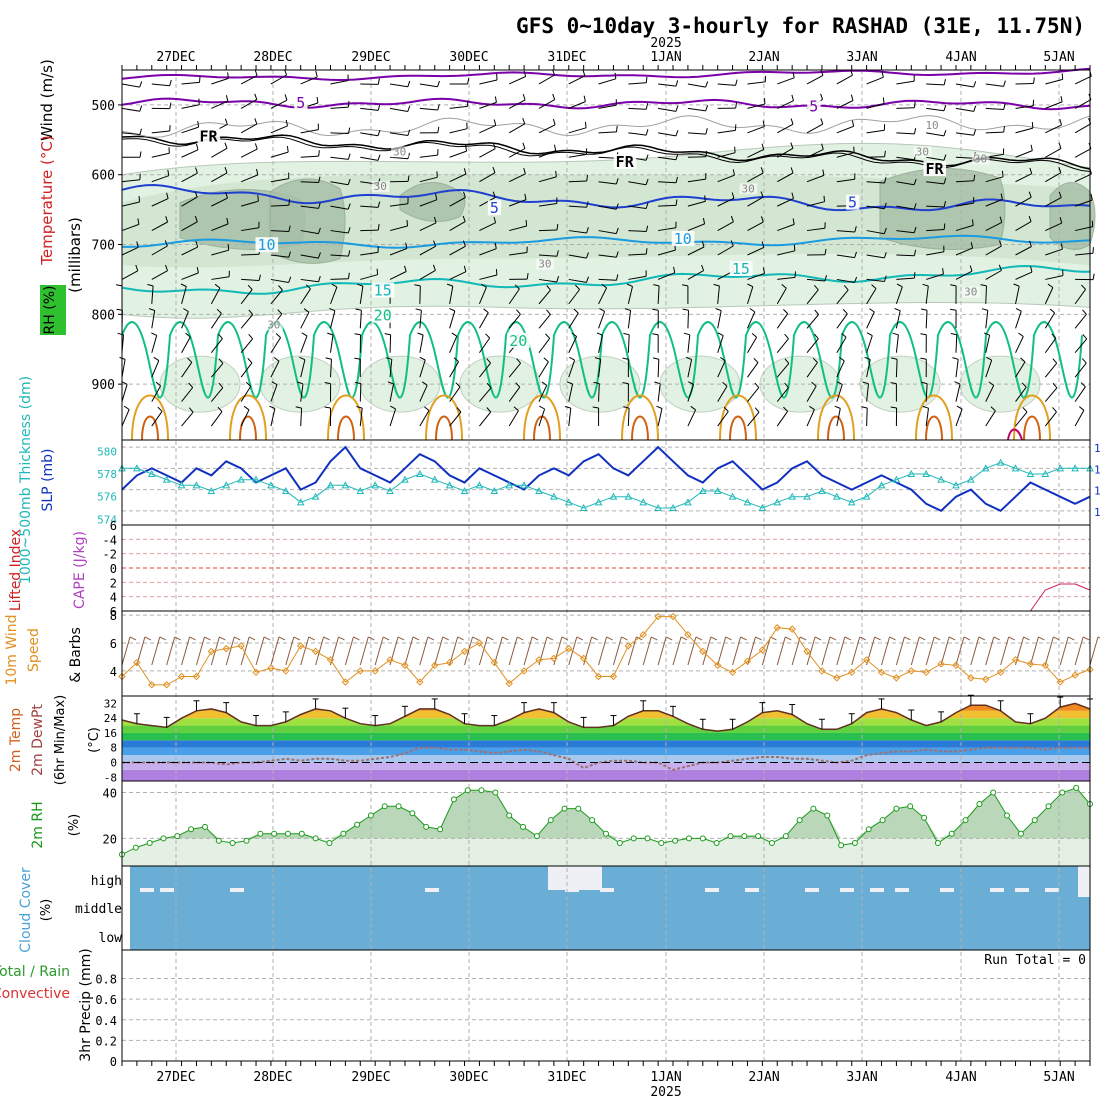 This screenshot has width=1100, height=1104. What do you see at coordinates (606, 485) in the screenshot?
I see `thickness-line` at bounding box center [606, 485].